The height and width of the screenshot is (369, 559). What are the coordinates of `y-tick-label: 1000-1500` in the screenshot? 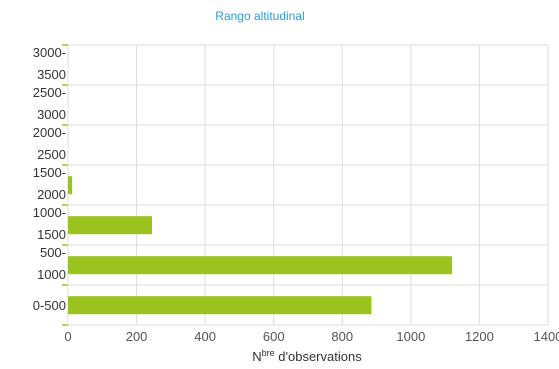 It's located at (49, 223).